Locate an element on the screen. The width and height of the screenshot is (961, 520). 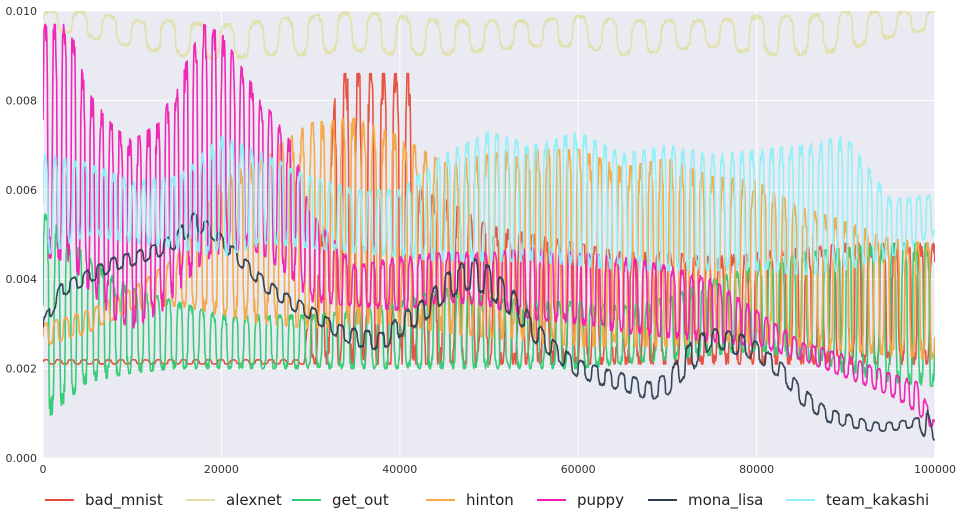
legend-item-hinton: hinton is located at coordinates (470, 500).